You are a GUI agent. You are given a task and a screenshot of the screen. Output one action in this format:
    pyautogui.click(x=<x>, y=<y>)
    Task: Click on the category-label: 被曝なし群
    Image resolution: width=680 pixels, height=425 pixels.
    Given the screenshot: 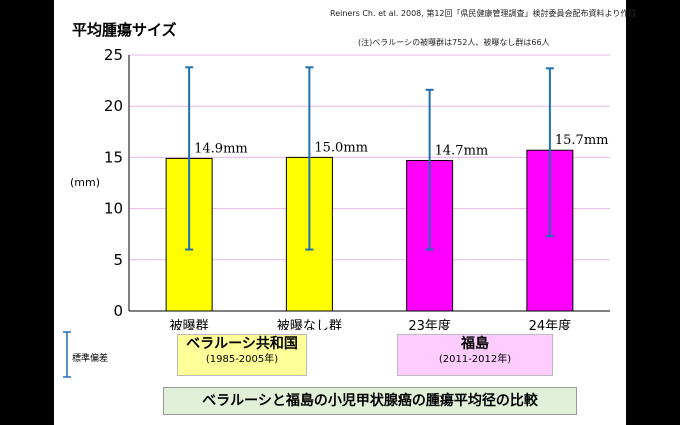 What is the action you would take?
    pyautogui.click(x=309, y=324)
    